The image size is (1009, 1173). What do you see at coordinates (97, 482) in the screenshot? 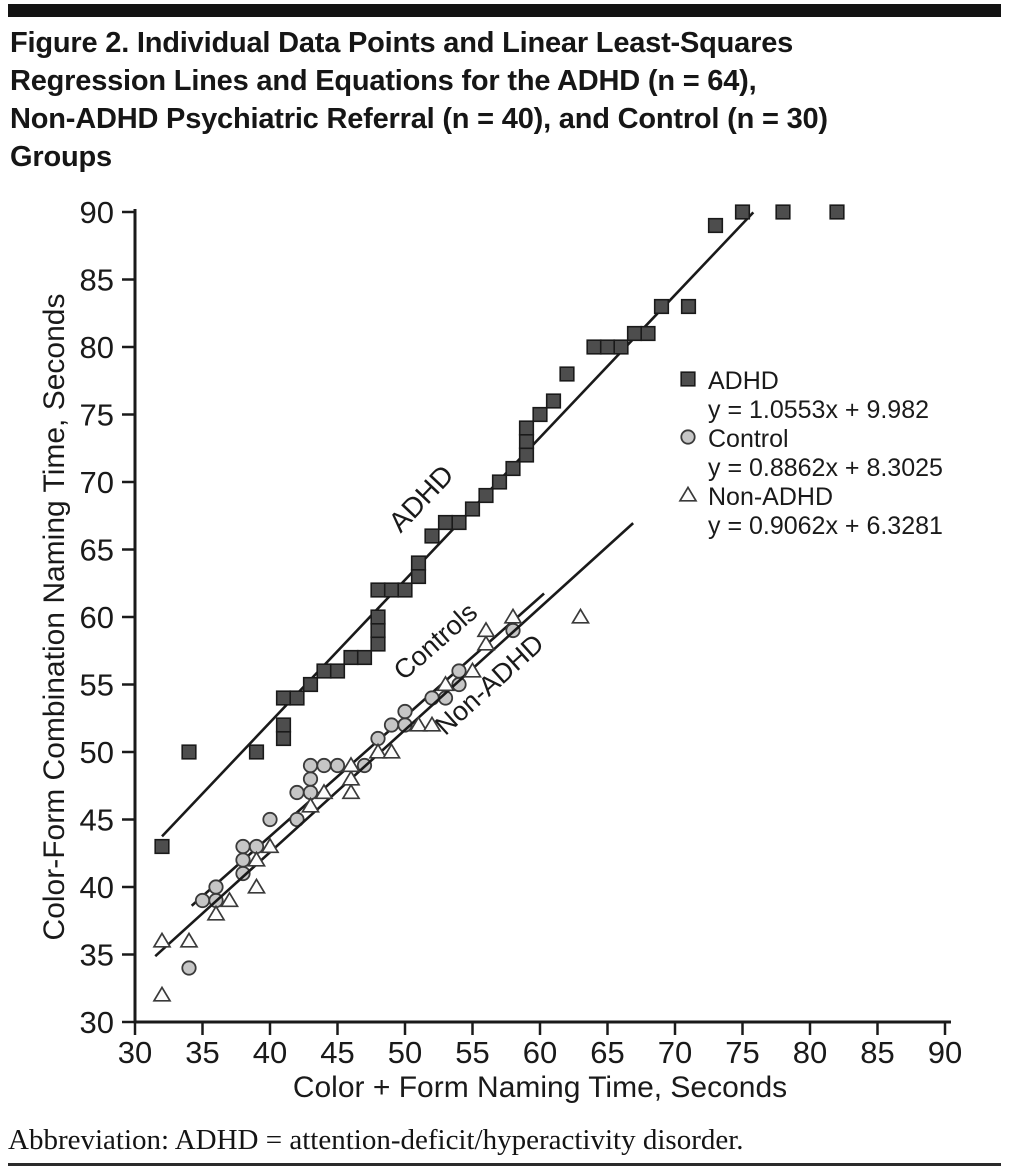
I see `y-tick-label: 70` at bounding box center [97, 482].